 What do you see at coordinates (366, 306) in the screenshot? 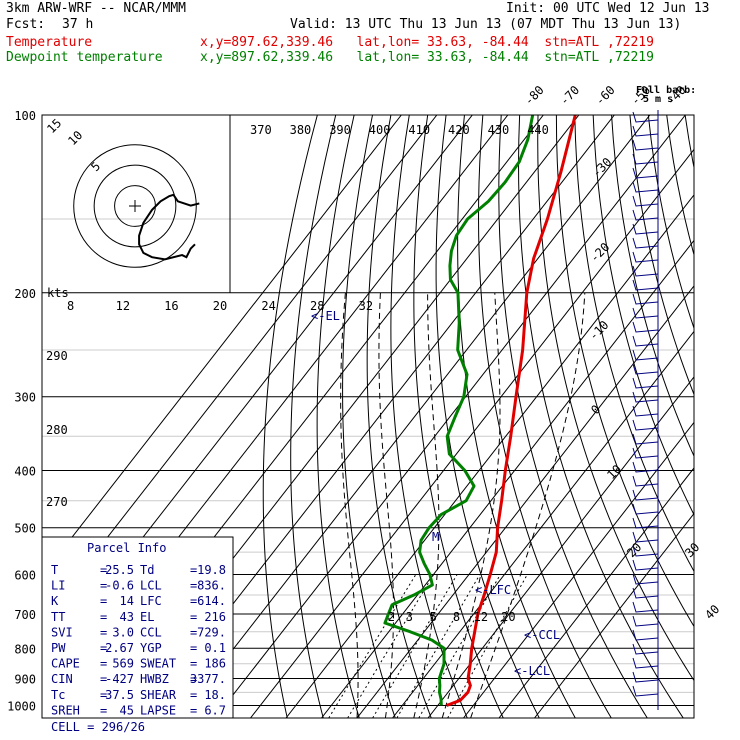
I see `hodograph-speed-tick: 32` at bounding box center [366, 306].